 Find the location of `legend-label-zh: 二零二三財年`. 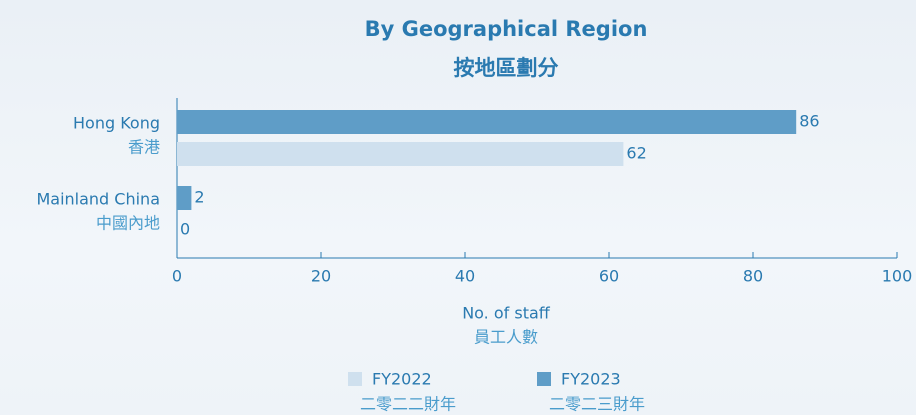

legend-label-zh: 二零二三財年 is located at coordinates (597, 404).